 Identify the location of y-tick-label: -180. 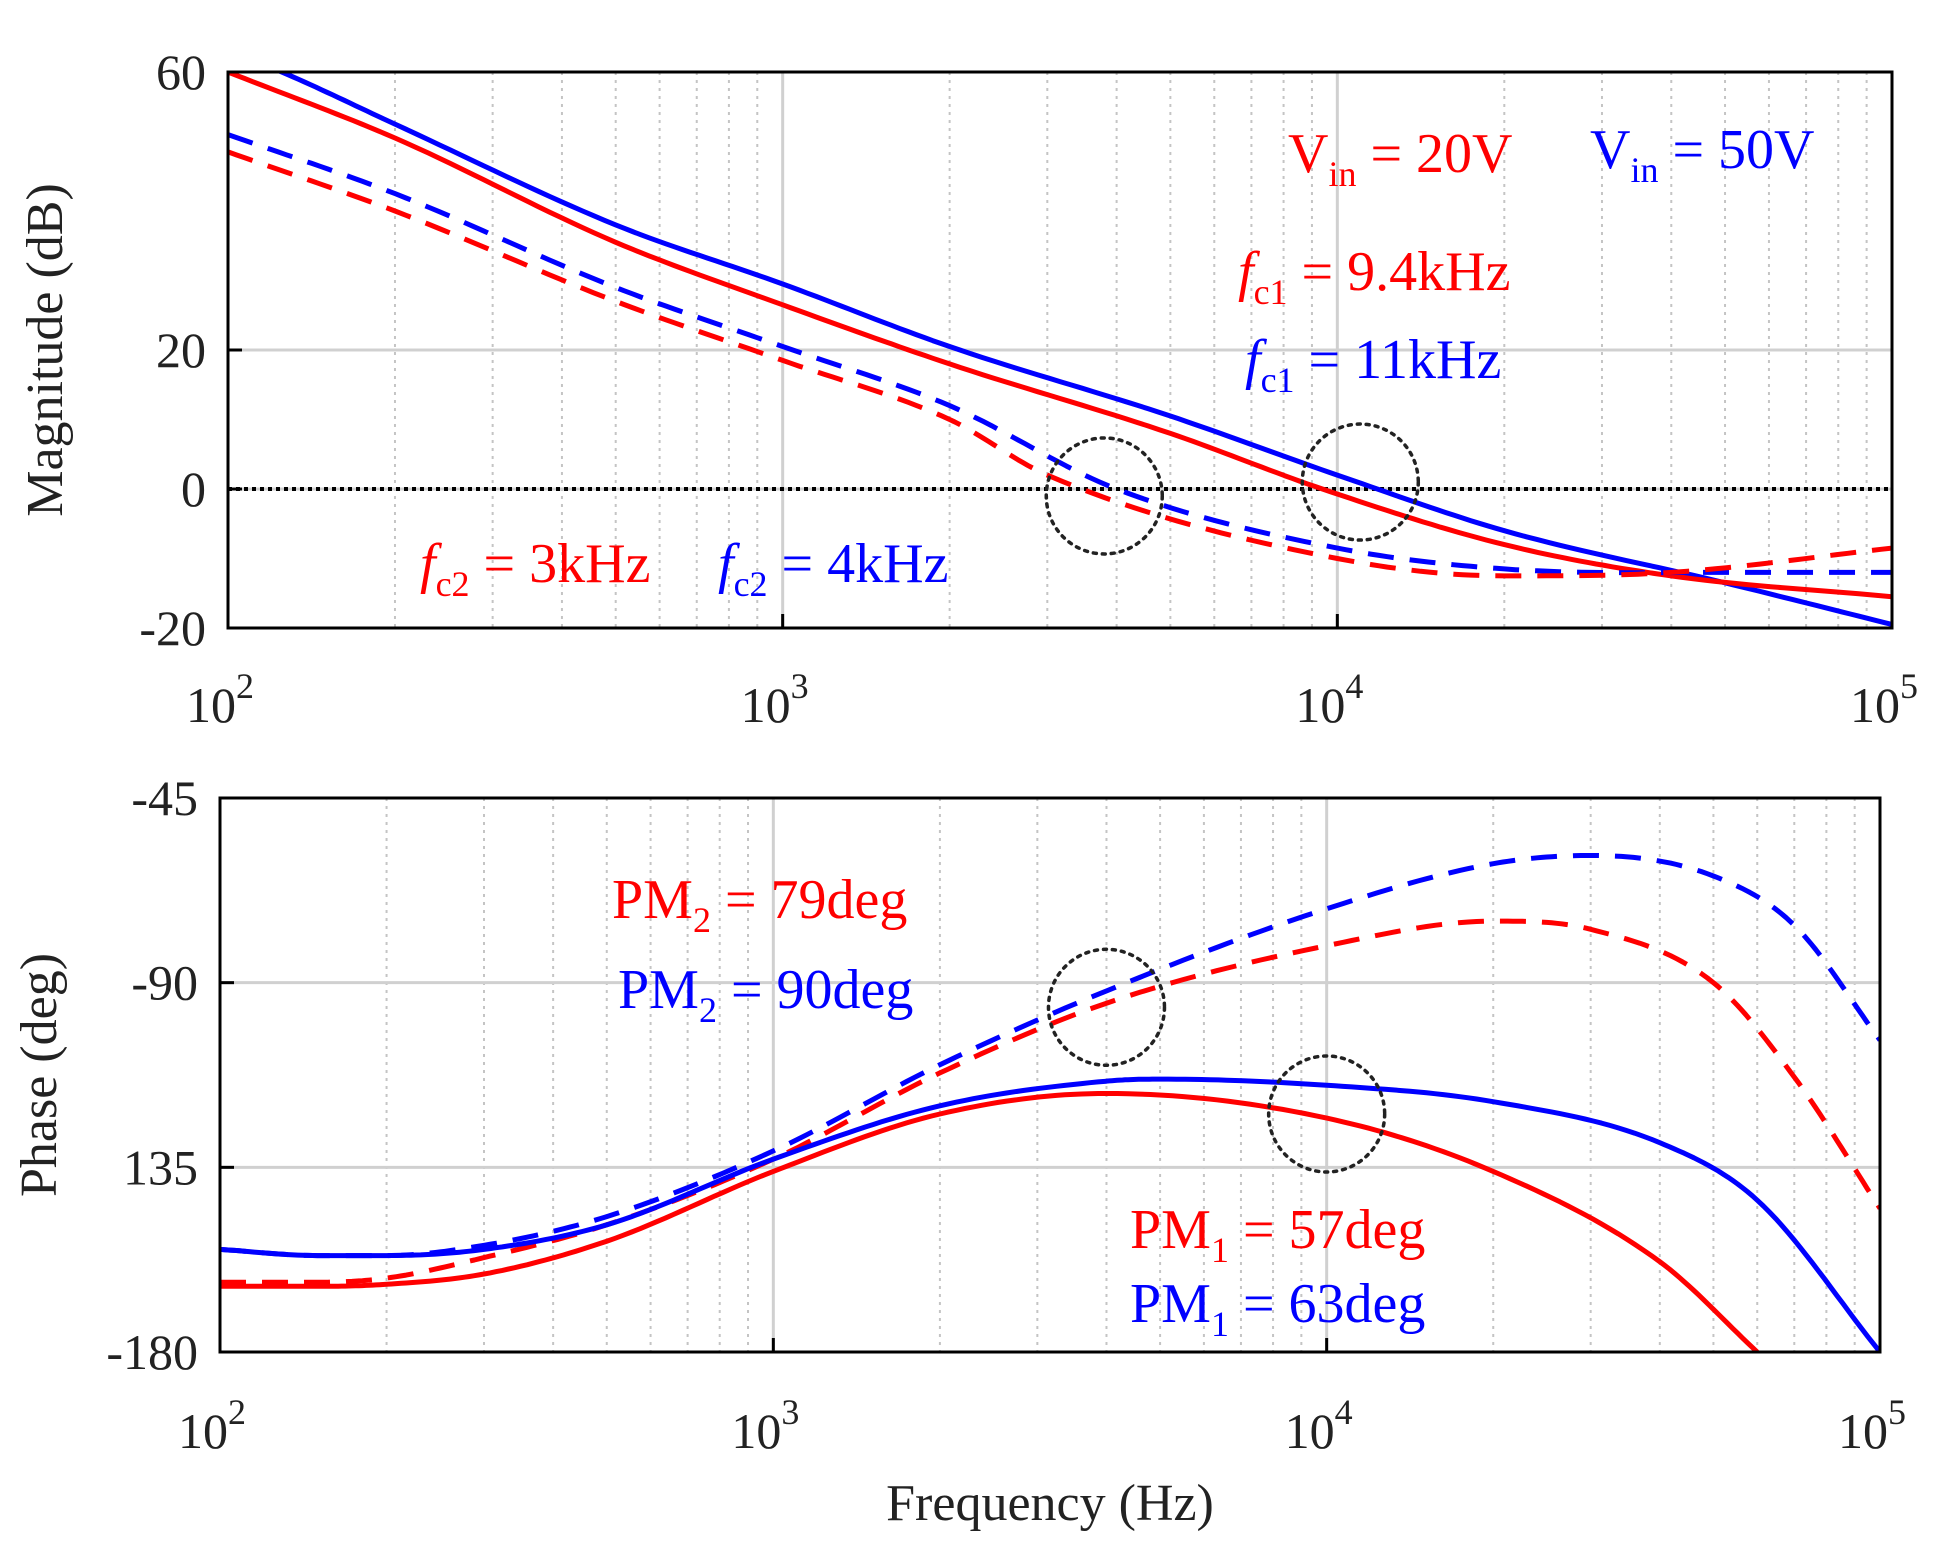
(152, 1352).